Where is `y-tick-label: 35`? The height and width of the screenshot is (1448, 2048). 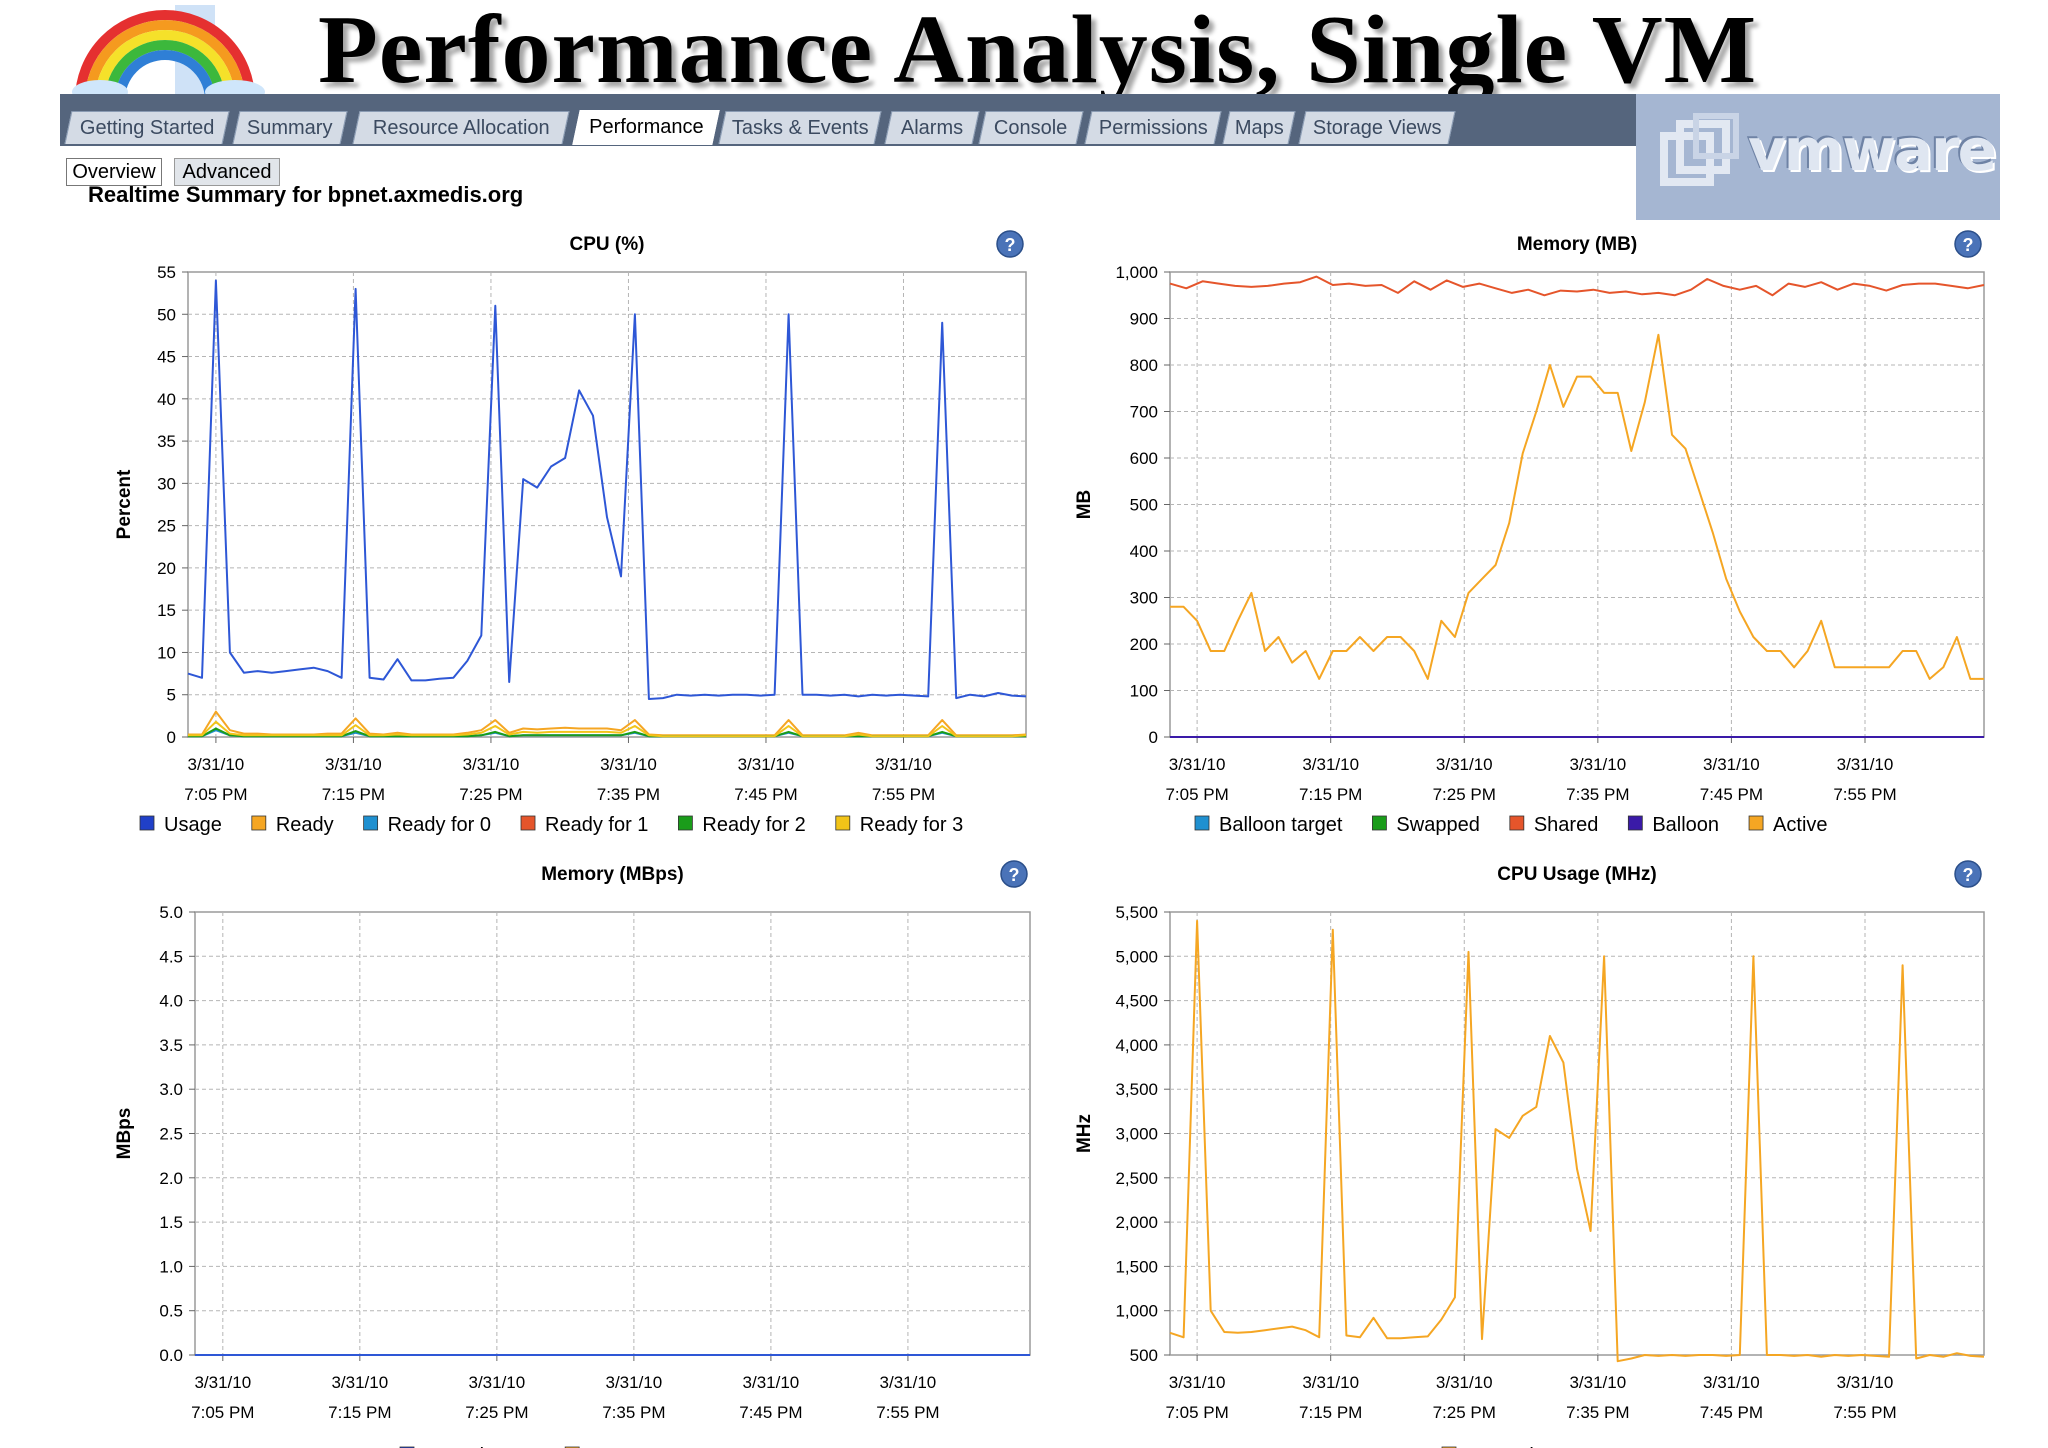
y-tick-label: 35 is located at coordinates (166, 441).